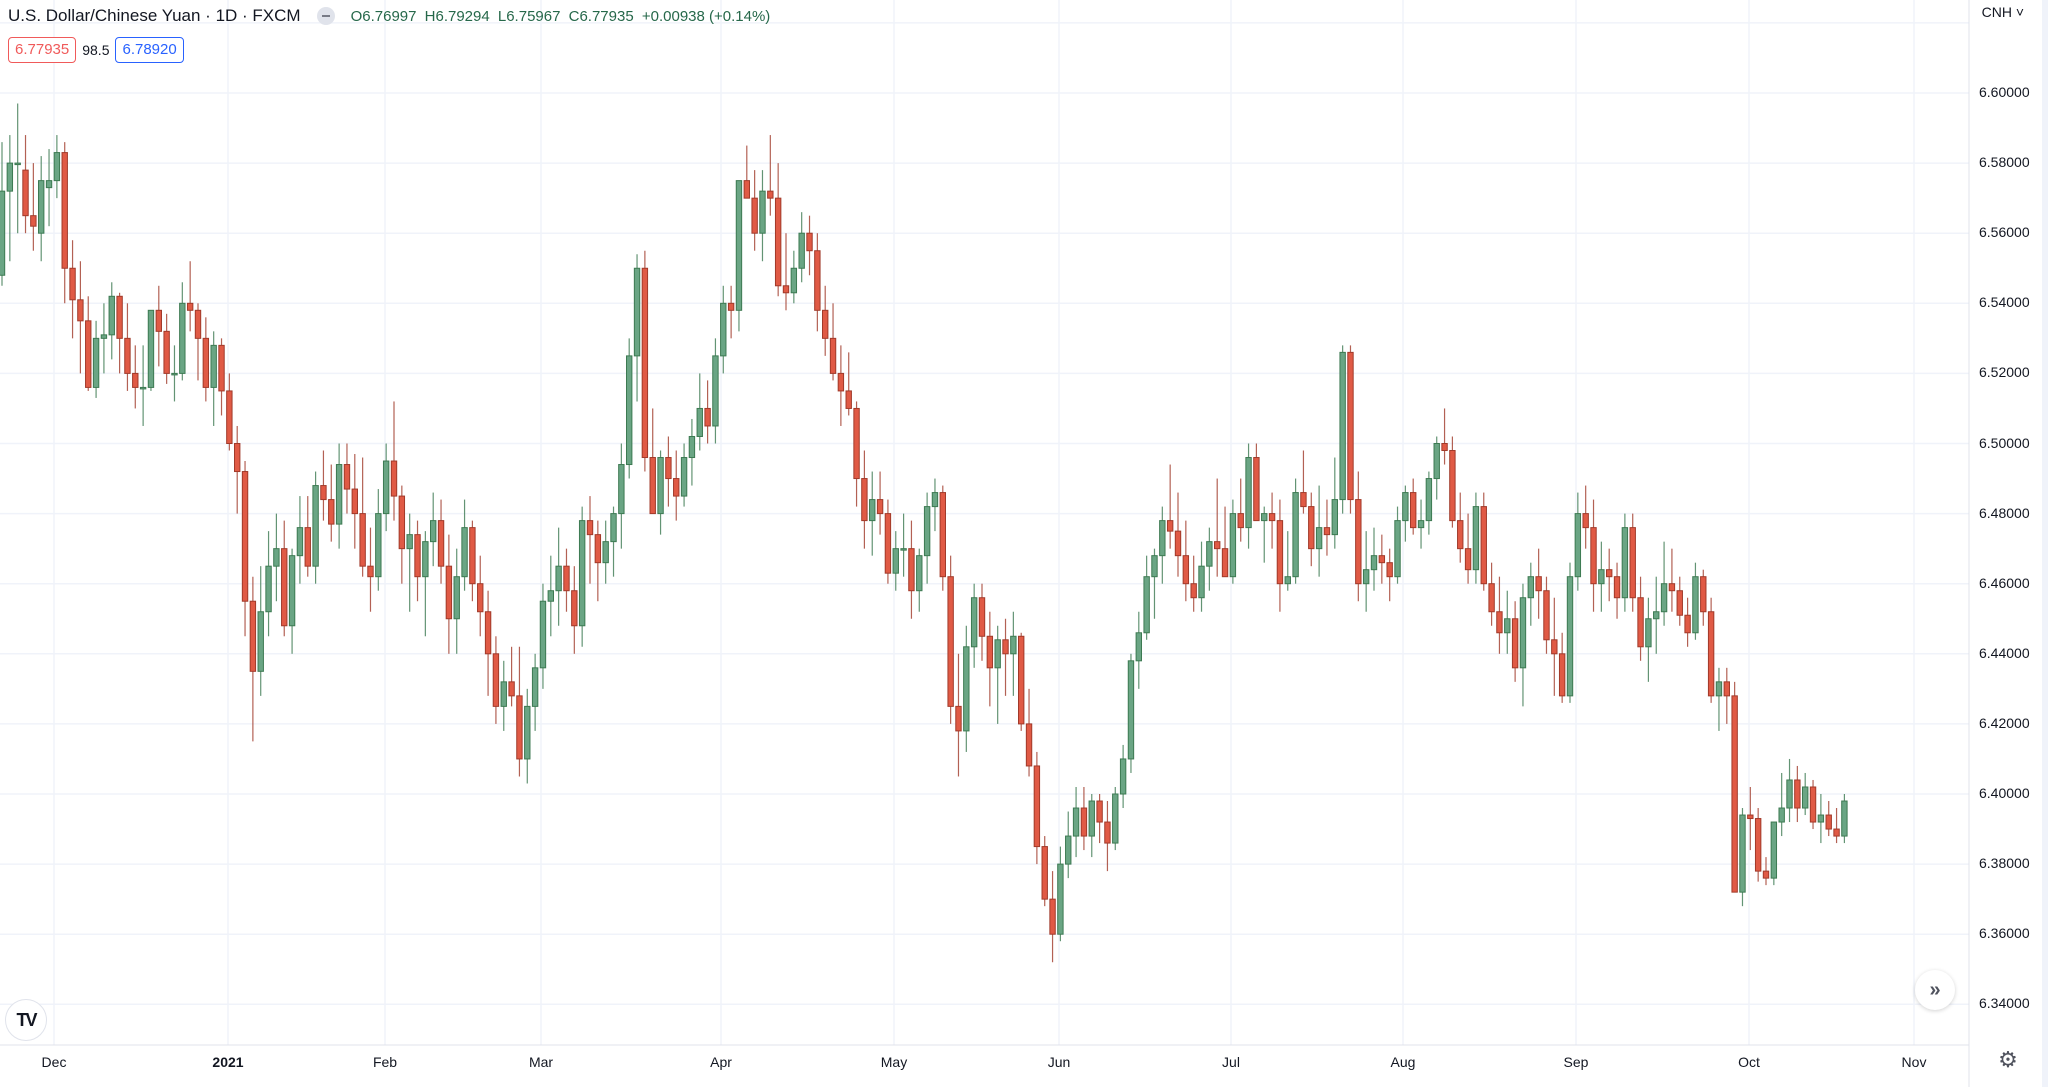 This screenshot has width=2048, height=1087. What do you see at coordinates (1935, 990) in the screenshot?
I see `scroll-to-realtime-button: »` at bounding box center [1935, 990].